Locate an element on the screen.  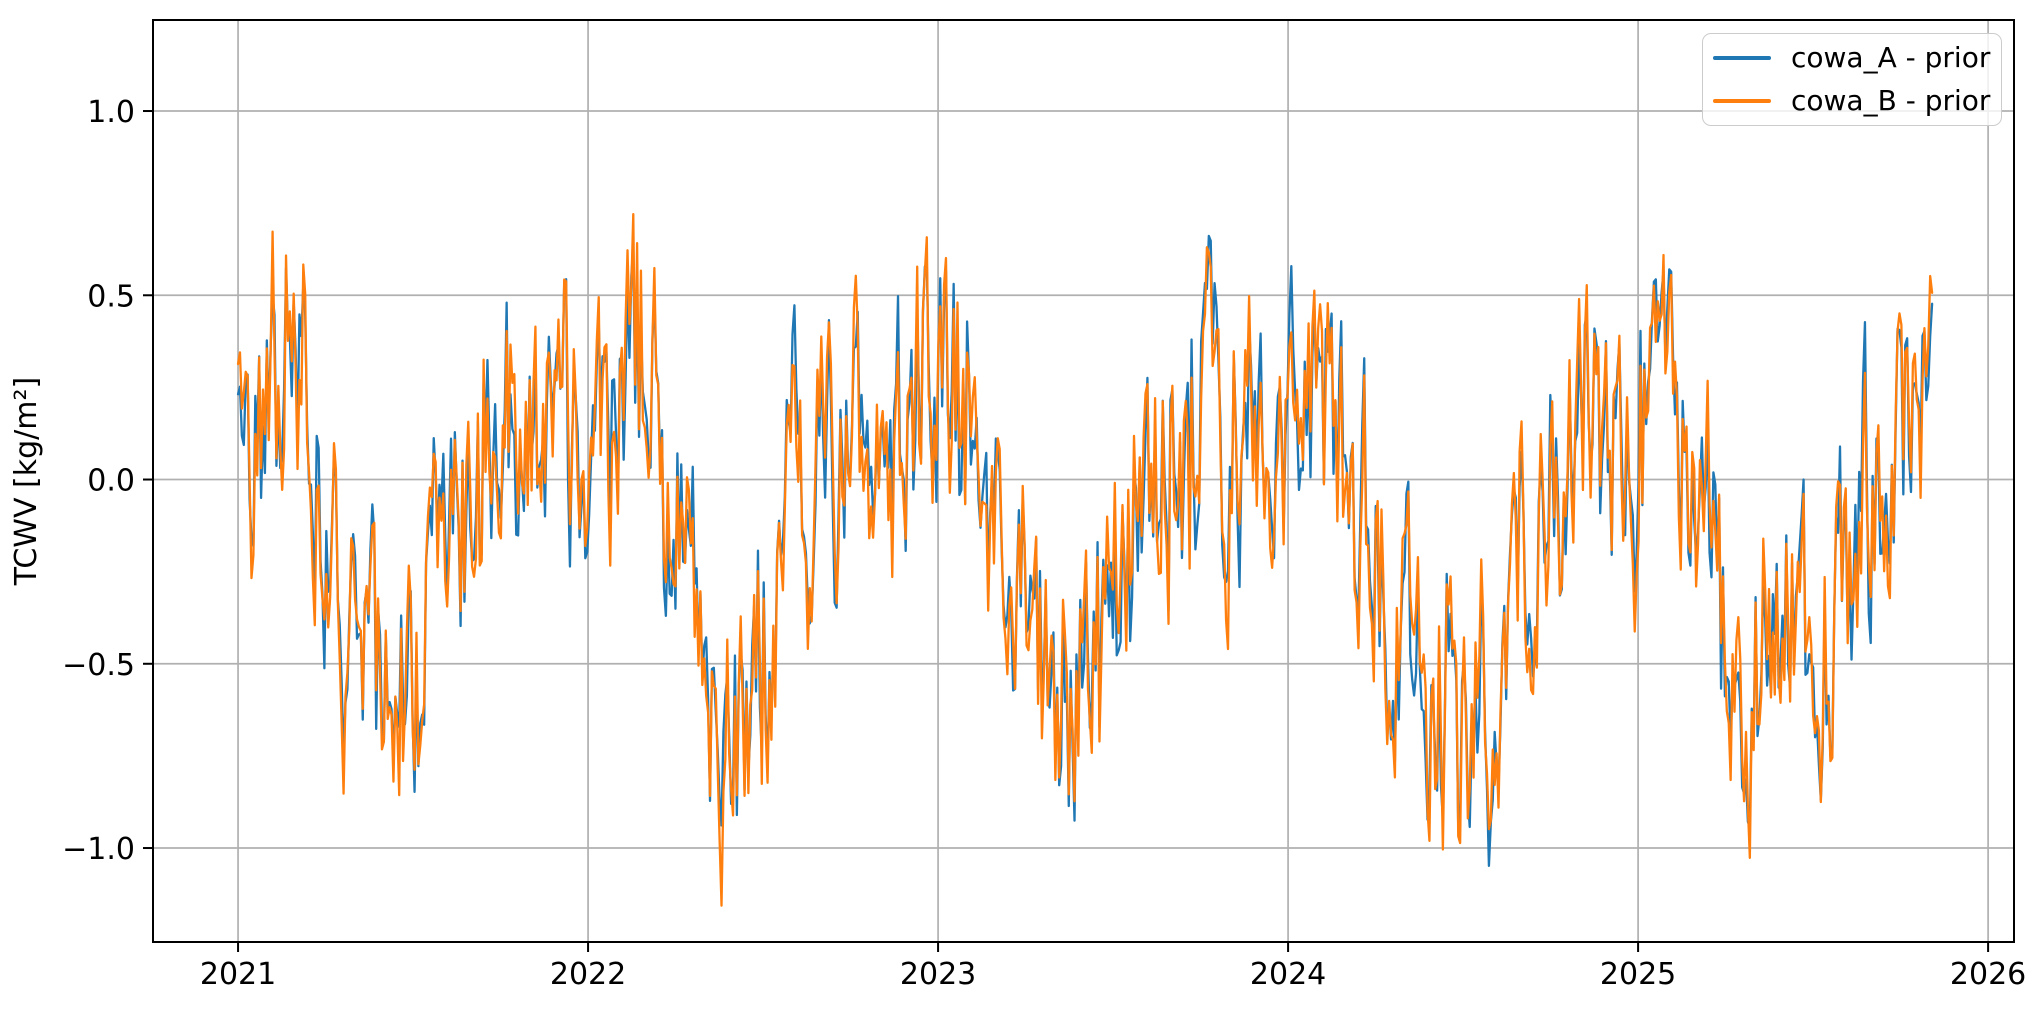
y-tick-label: −1.0 is located at coordinates (98, 849).